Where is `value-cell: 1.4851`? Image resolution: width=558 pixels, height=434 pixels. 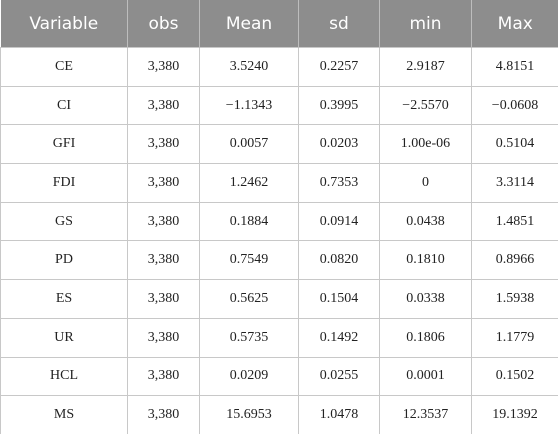 value-cell: 1.4851 is located at coordinates (514, 221).